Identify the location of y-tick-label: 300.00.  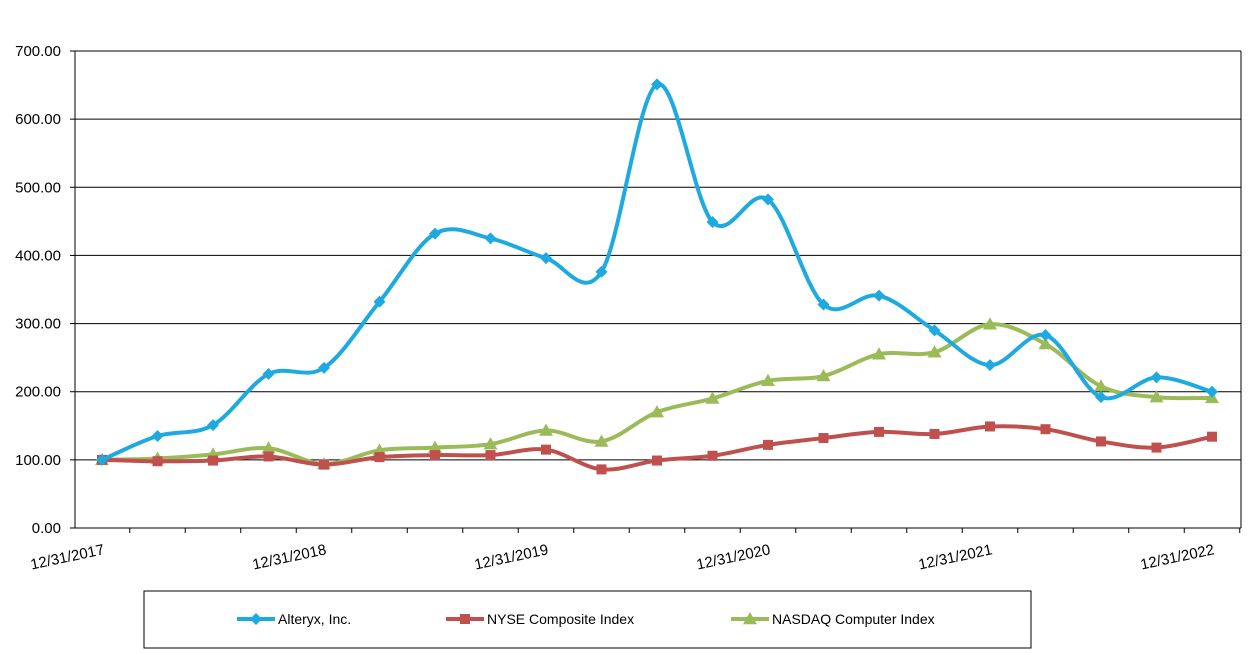
(38, 324).